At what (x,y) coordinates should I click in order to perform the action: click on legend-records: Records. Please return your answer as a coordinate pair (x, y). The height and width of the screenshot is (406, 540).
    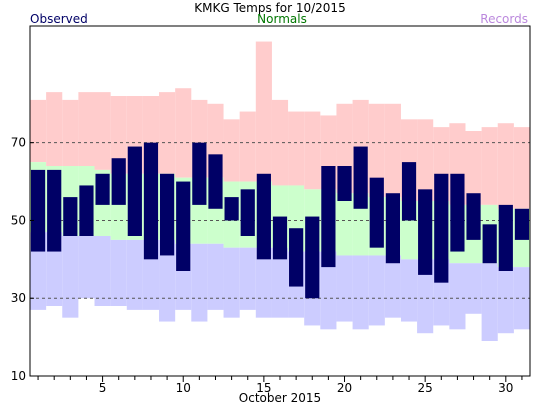
    Looking at the image, I should click on (504, 19).